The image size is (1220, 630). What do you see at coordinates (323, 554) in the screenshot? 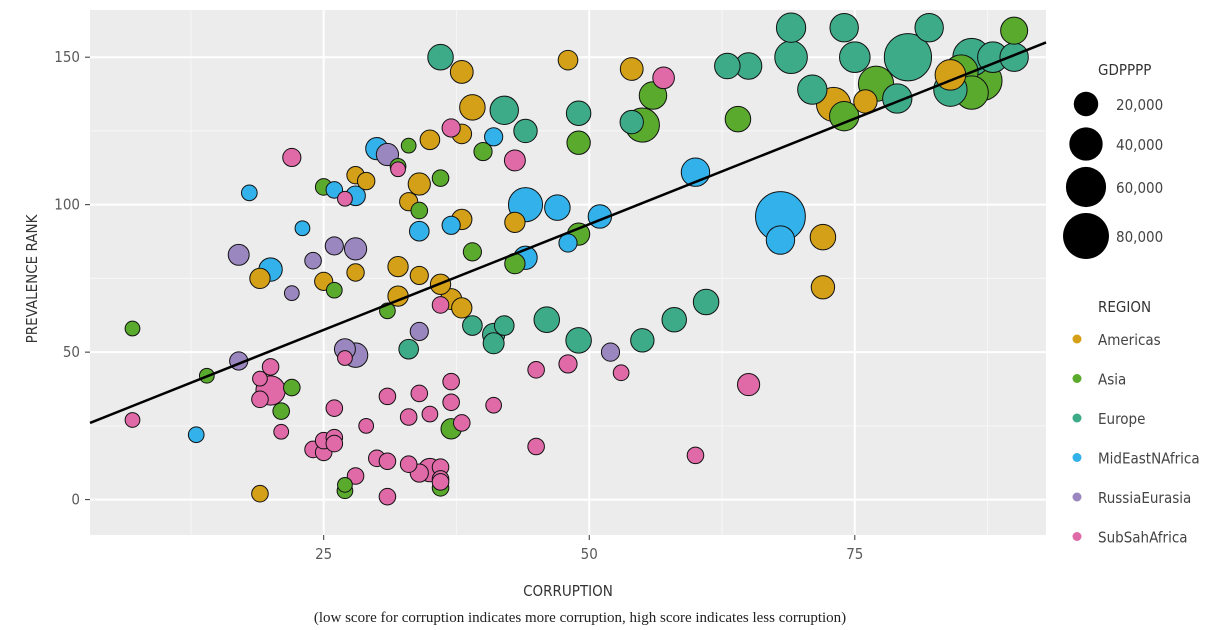
I see `x-tick-label: 25` at bounding box center [323, 554].